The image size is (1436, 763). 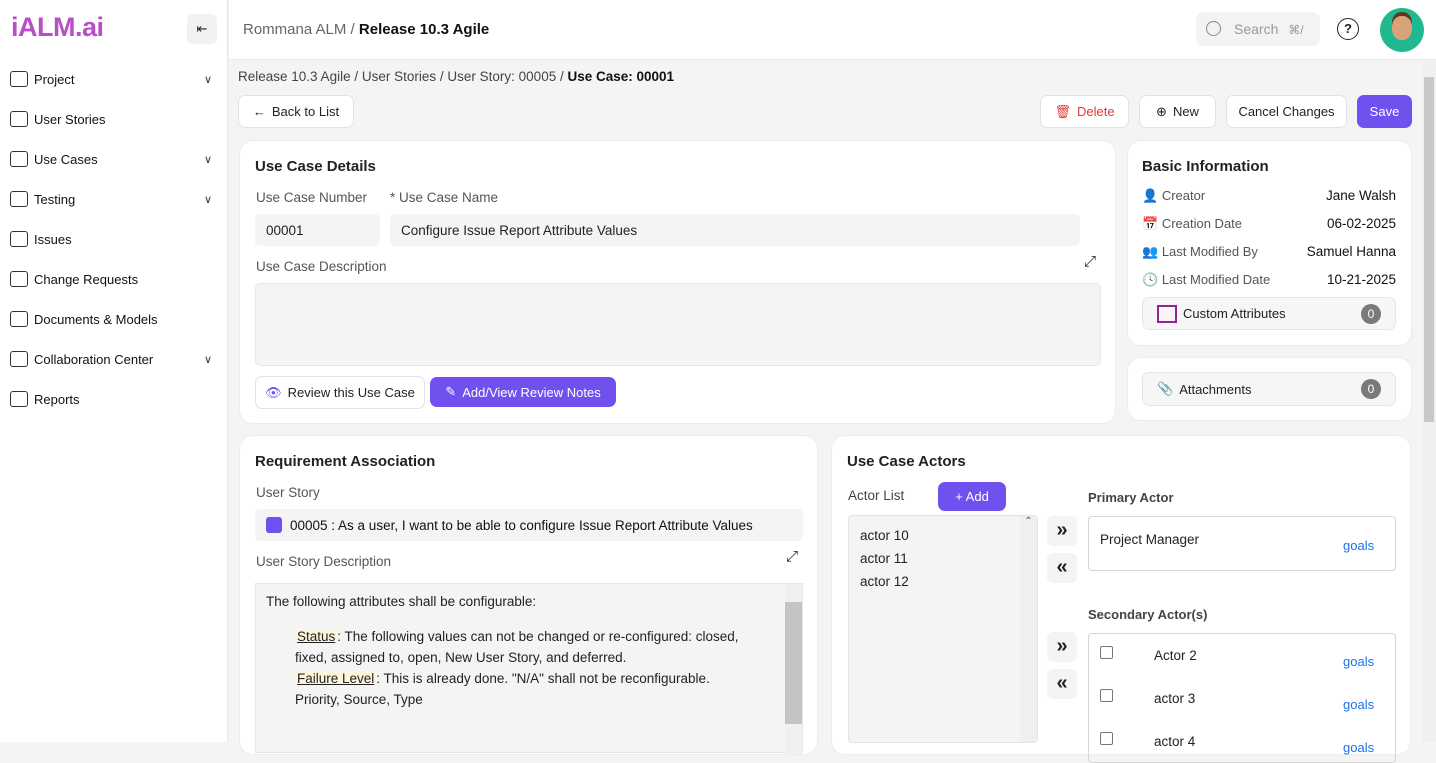 I want to click on custom-attributes-count: 0, so click(x=1371, y=313).